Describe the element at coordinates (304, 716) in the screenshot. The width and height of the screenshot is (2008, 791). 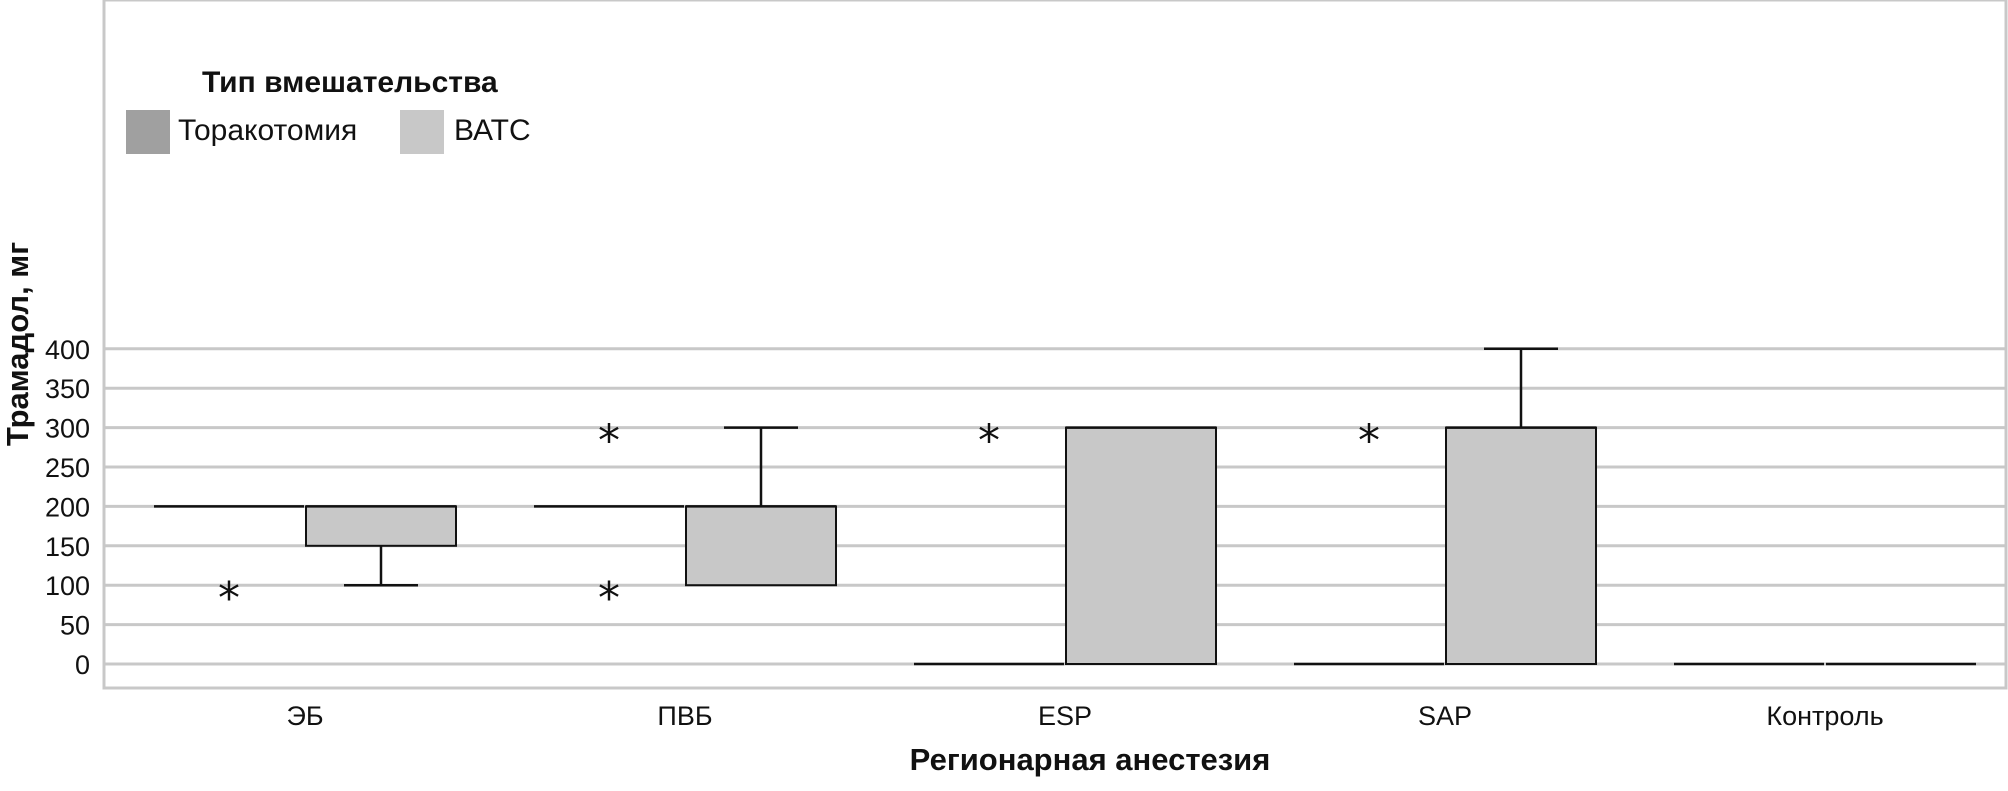
I see `x-tick-label: ЭБ` at that location.